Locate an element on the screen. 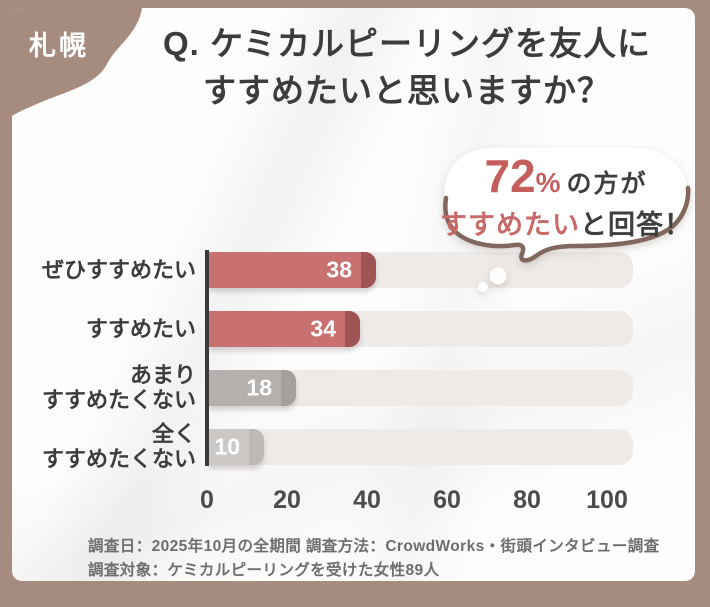  page-title: Q. ケミカルピーリングを友人に すすめたいと思いますか？ is located at coordinates (407, 68).